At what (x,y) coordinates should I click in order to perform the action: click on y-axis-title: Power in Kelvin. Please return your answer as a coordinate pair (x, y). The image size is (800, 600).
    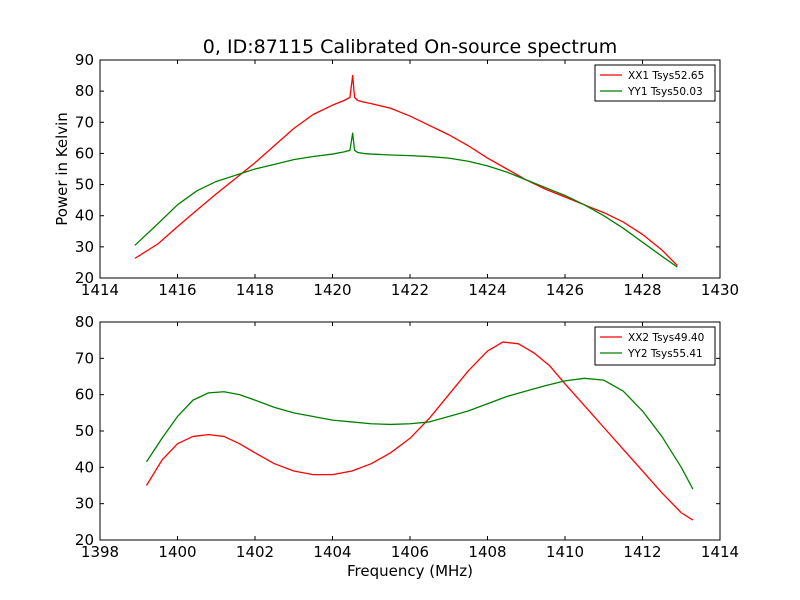
    Looking at the image, I should click on (62, 169).